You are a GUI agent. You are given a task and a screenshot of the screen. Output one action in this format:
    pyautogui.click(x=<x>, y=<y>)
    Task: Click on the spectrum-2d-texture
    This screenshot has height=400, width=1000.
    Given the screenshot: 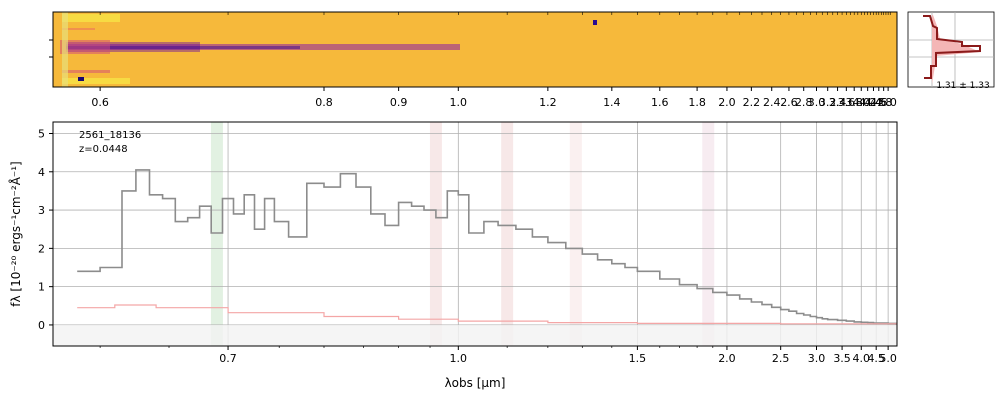 What is the action you would take?
    pyautogui.click(x=328, y=49)
    